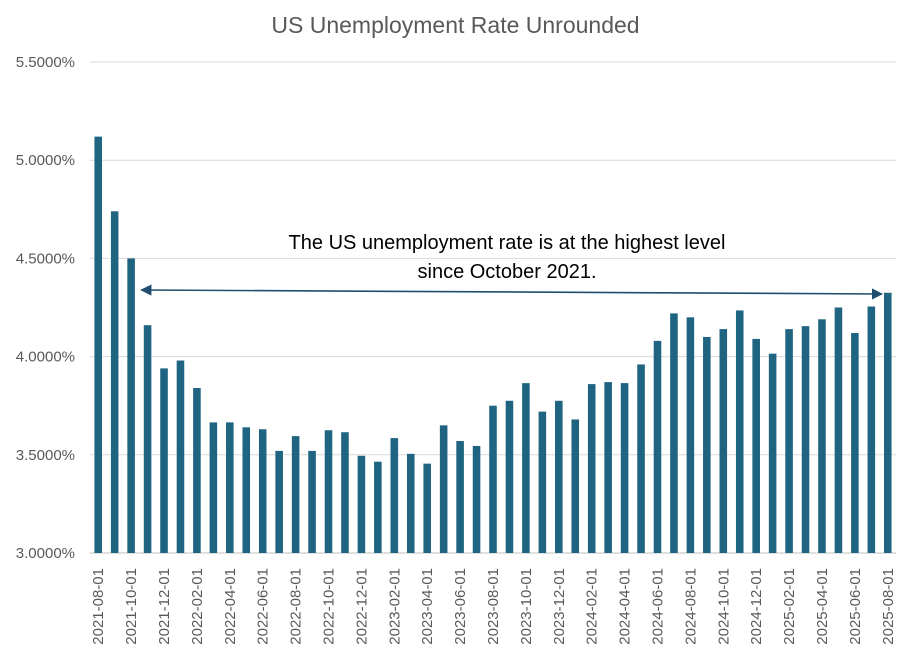 The height and width of the screenshot is (661, 911). Describe the element at coordinates (460, 606) in the screenshot. I see `x-tick-label: 2023-06-01` at that location.